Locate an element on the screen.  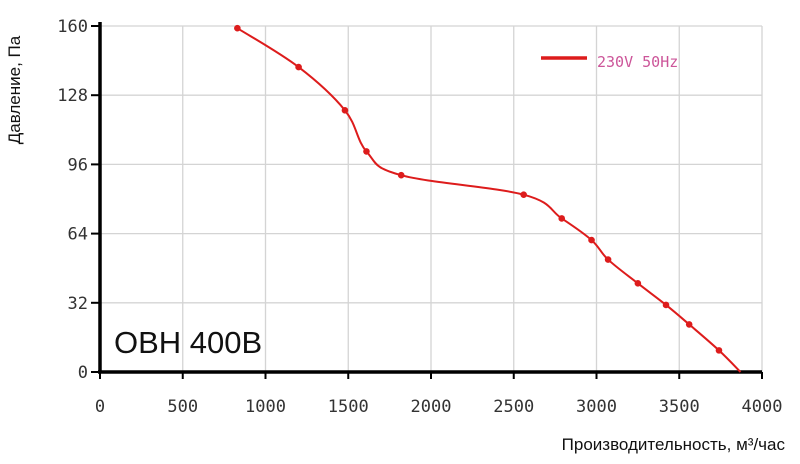
y-tick-label: 96 is located at coordinates (78, 165).